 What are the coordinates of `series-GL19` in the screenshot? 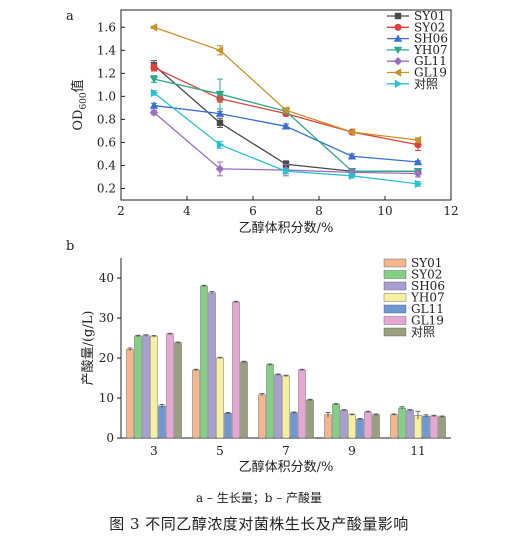 It's located at (285, 84).